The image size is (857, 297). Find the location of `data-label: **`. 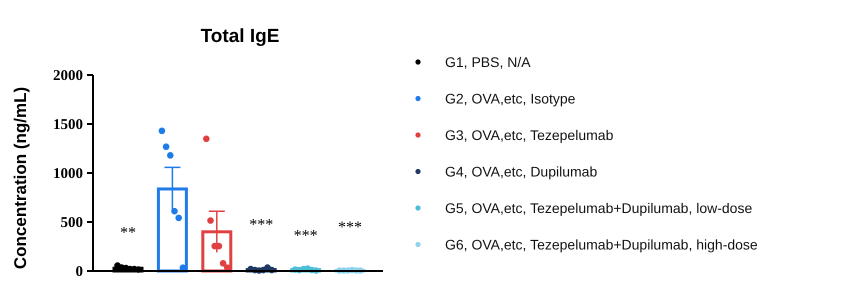

data-label: ** is located at coordinates (128, 233).